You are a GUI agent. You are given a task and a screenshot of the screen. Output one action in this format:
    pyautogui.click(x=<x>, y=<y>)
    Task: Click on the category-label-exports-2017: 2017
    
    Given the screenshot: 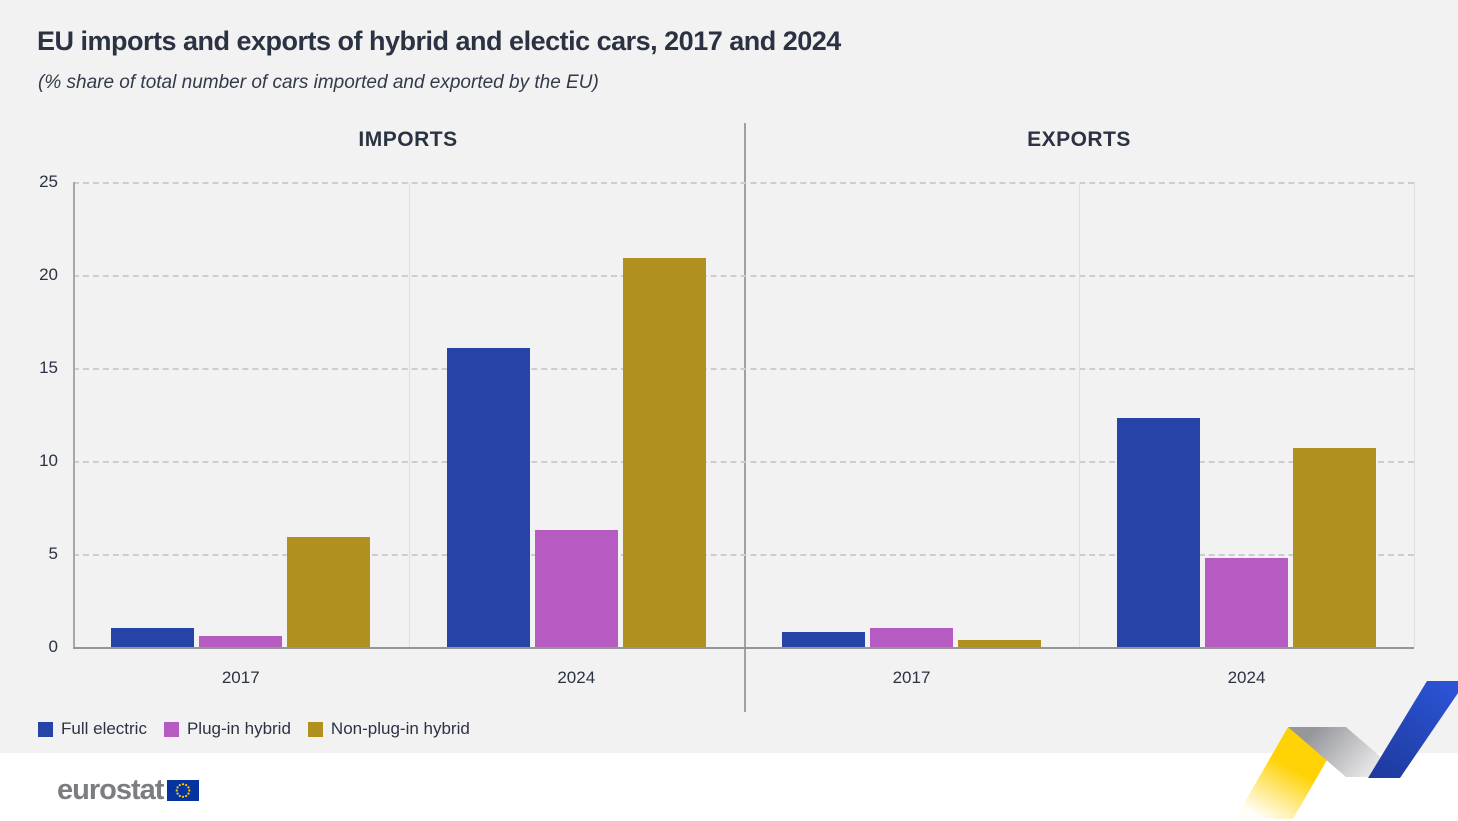 What is the action you would take?
    pyautogui.click(x=911, y=677)
    